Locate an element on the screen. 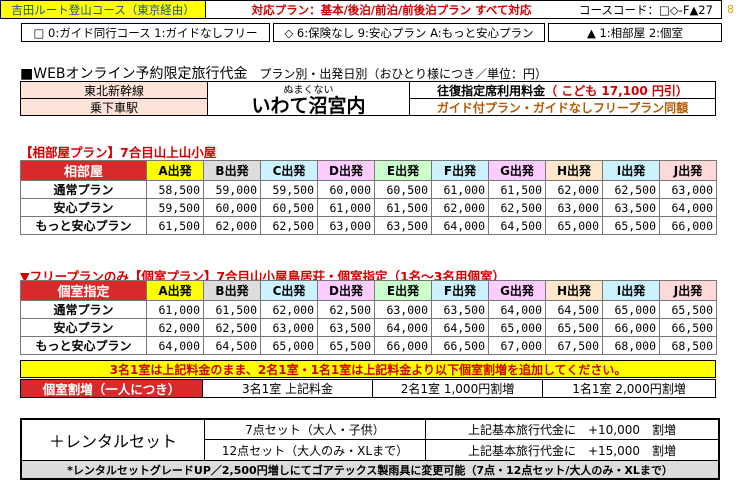  table-header-row: 個室指定 A出発 B出発 C出発 D出発 E出発 F出発 G出発 H出発 I出発 J出発 is located at coordinates (368, 290).